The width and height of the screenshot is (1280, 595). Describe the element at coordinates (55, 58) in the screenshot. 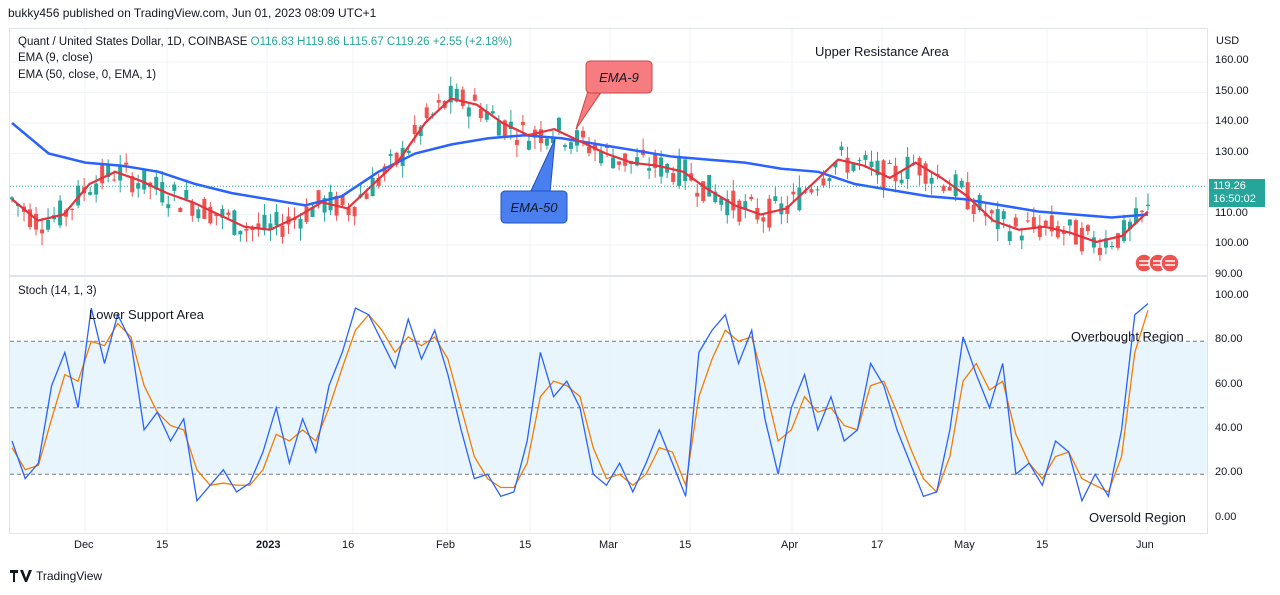

I see `ema9-legend: EMA (9, close)` at that location.